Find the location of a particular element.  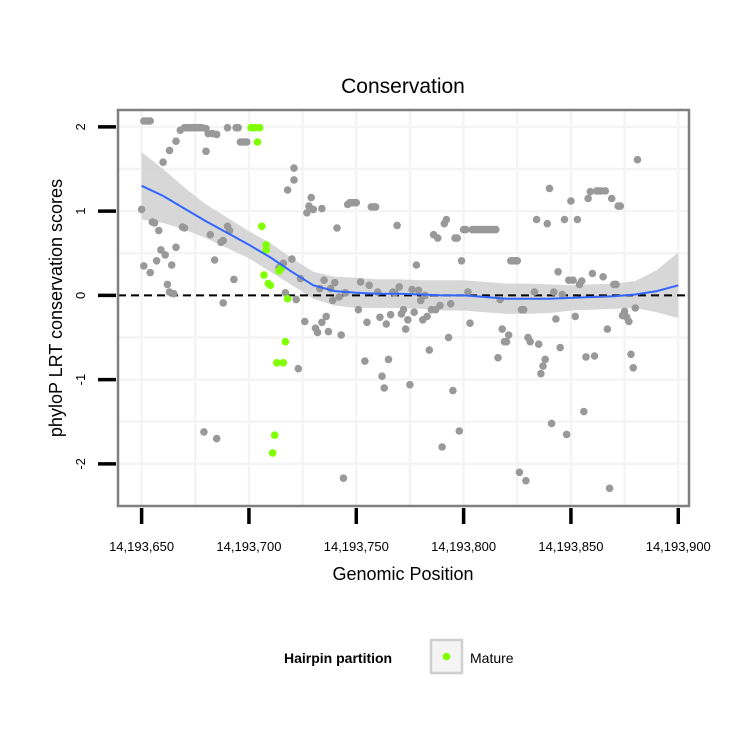

x-tick-label: 14,193,650 is located at coordinates (141, 546).